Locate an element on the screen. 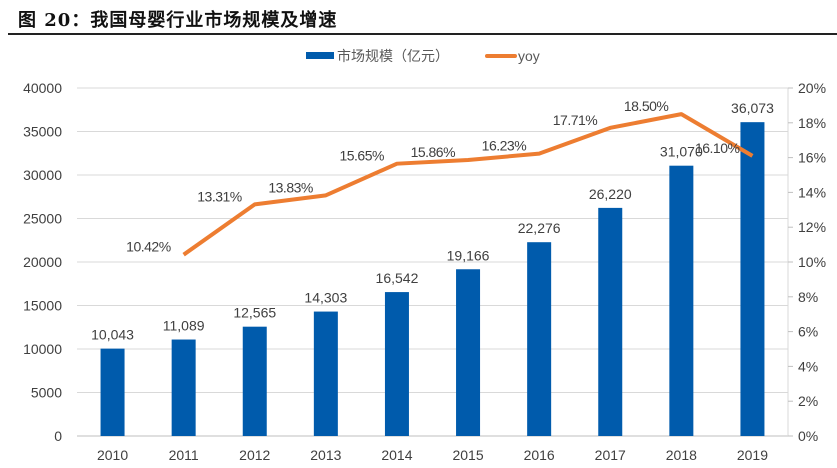 The height and width of the screenshot is (468, 837). bar-2017 is located at coordinates (610, 321).